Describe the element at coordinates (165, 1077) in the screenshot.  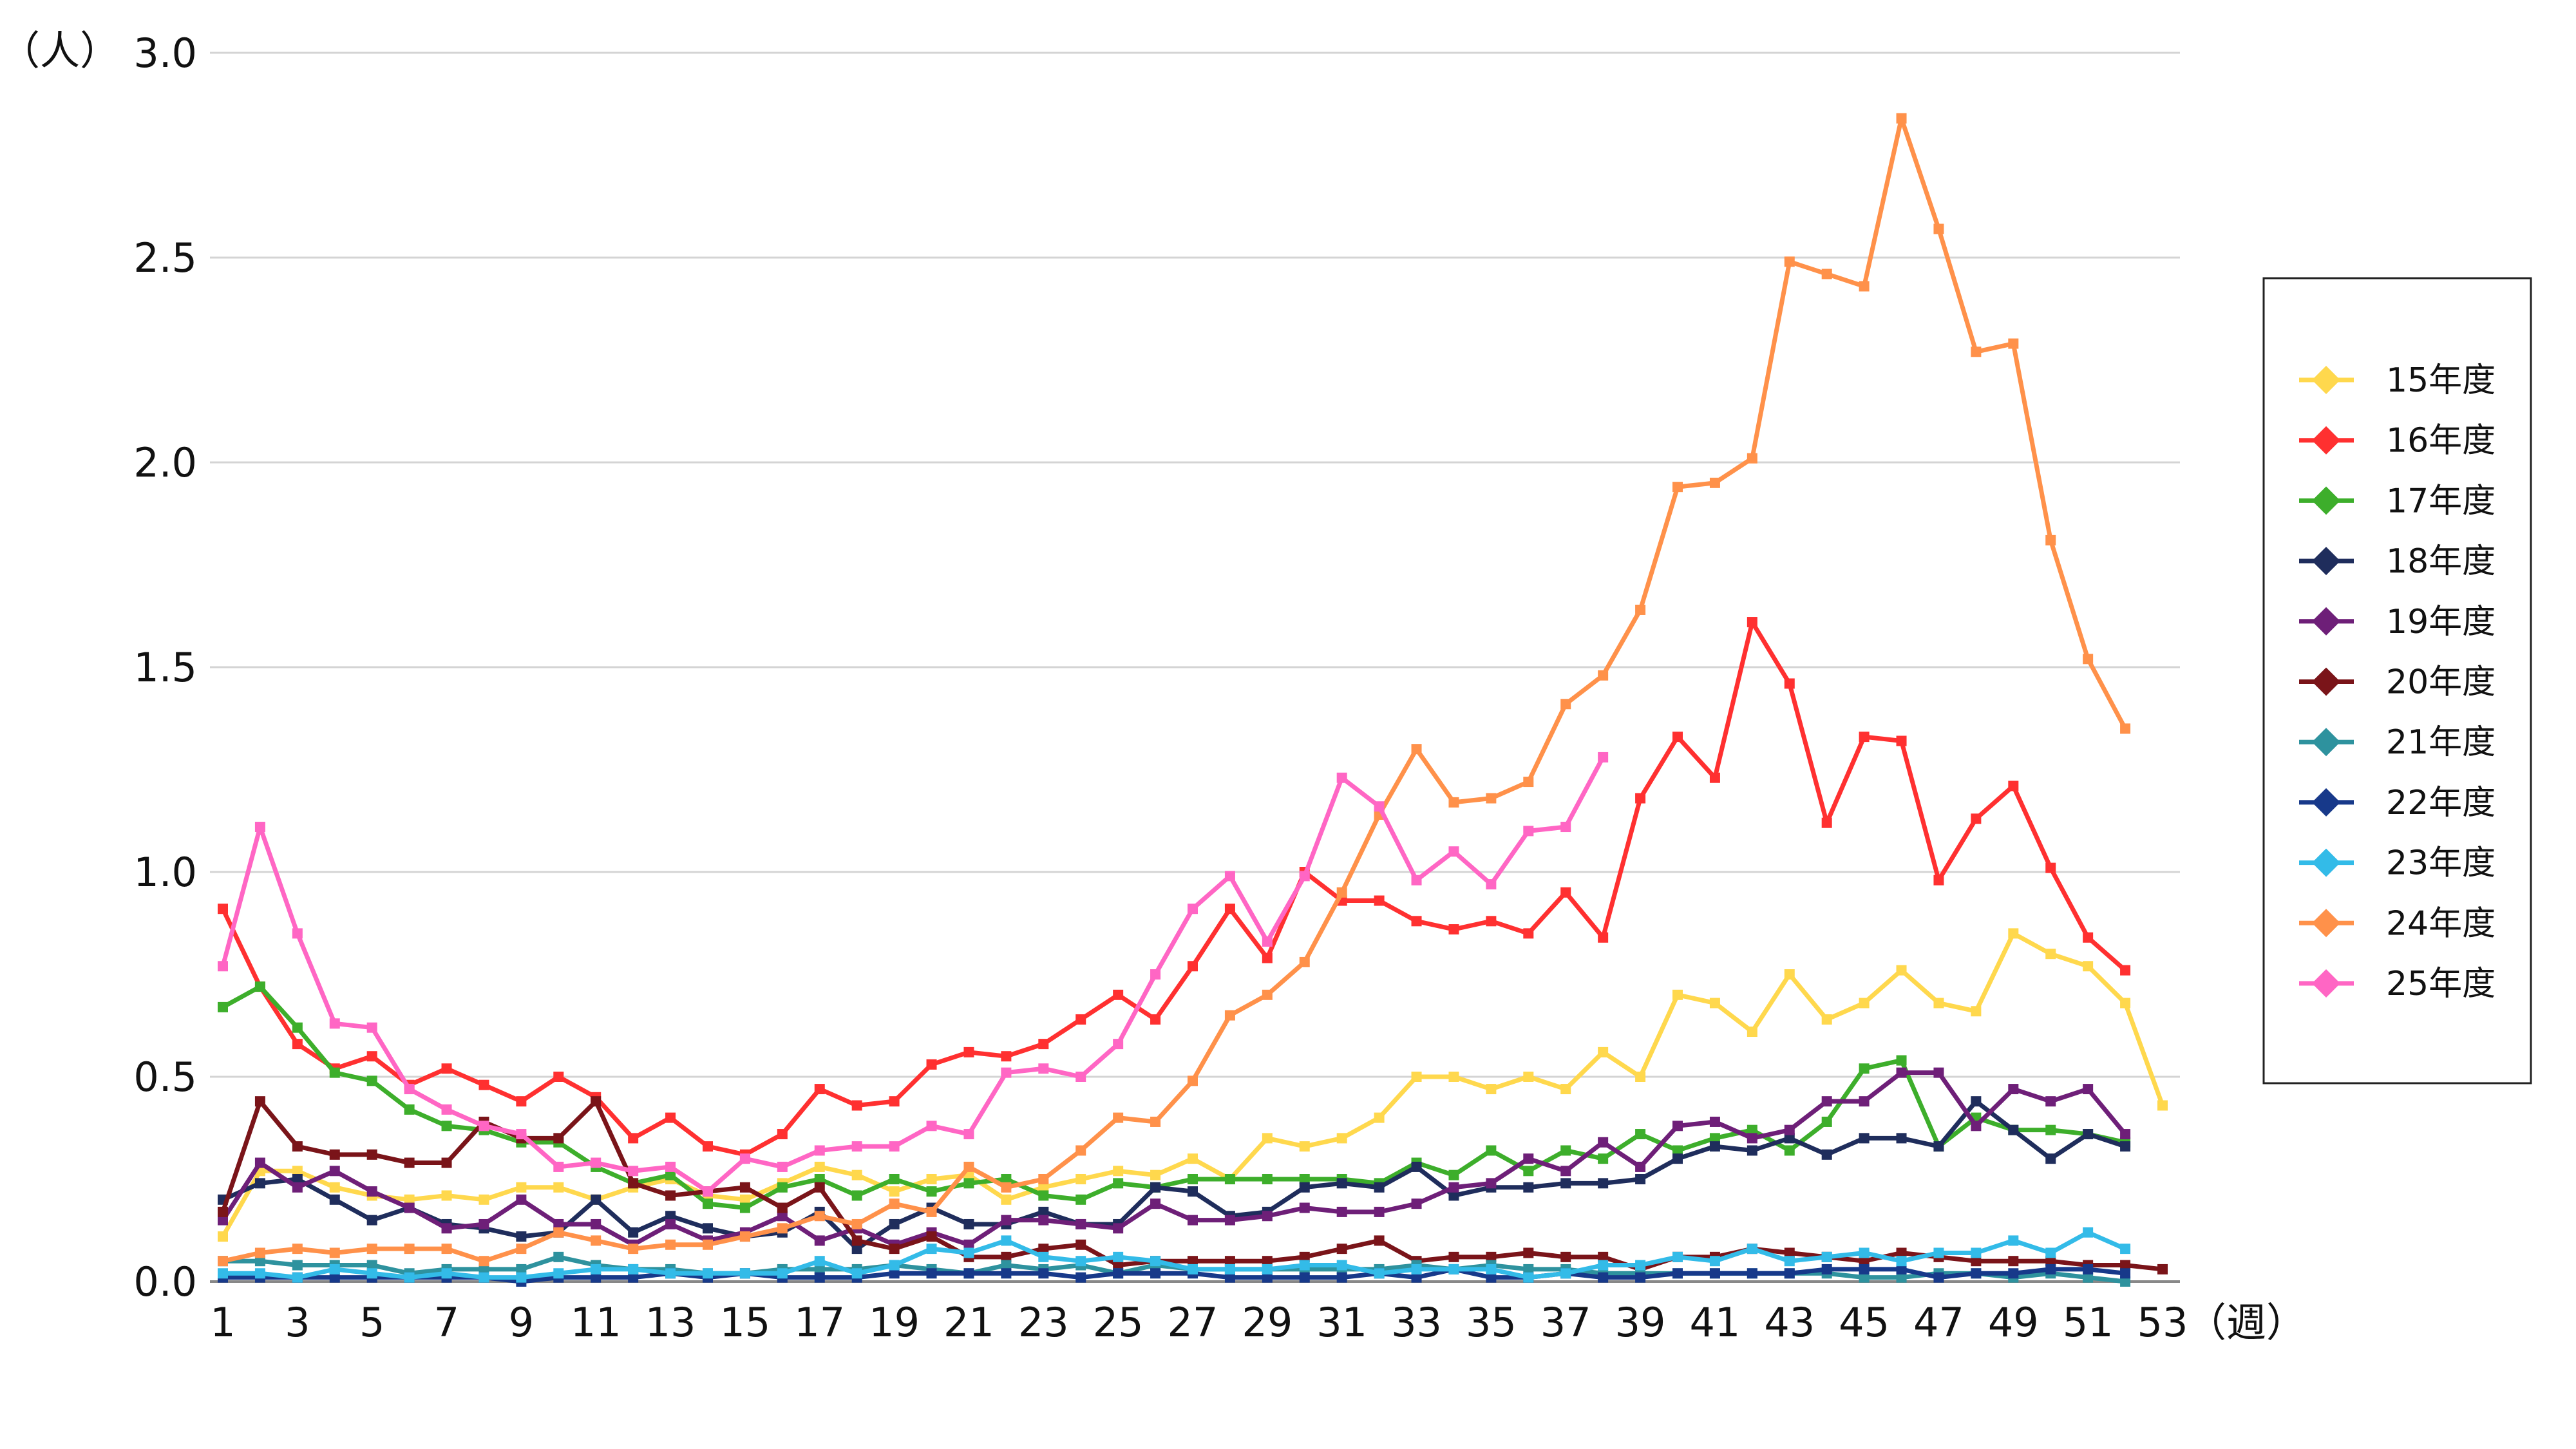
I see `y-tick-label: 0.5` at that location.